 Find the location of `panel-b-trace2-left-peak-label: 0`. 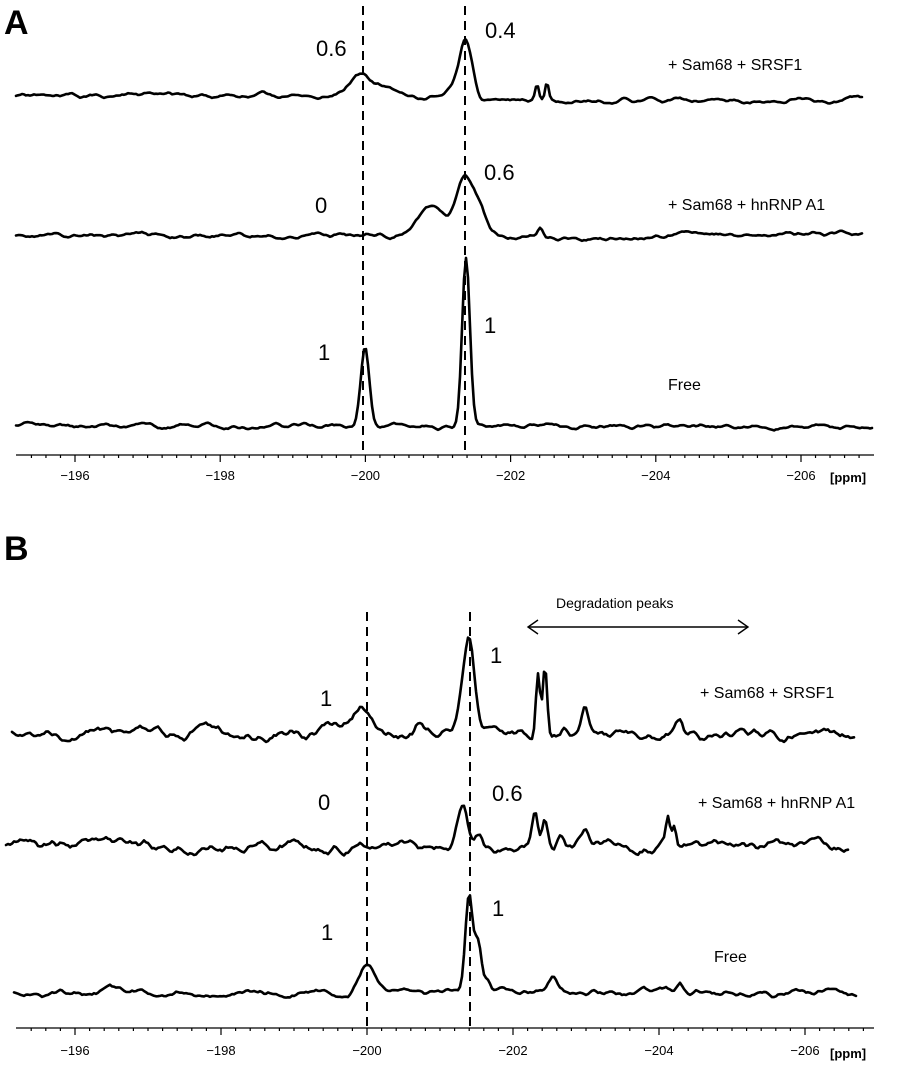

panel-b-trace2-left-peak-label: 0 is located at coordinates (324, 802).